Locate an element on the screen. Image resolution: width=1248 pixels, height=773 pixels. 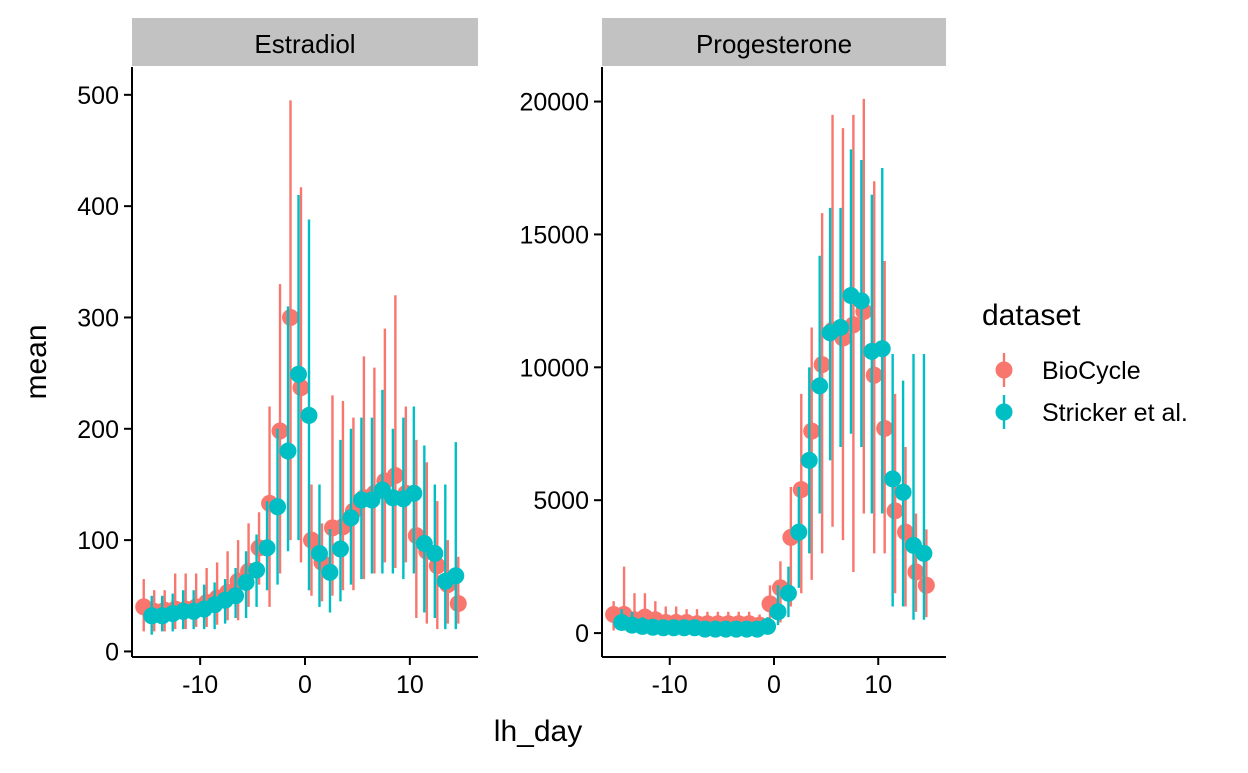
legend-entries: BioCycle Stricker et al. is located at coordinates (1091, 391).